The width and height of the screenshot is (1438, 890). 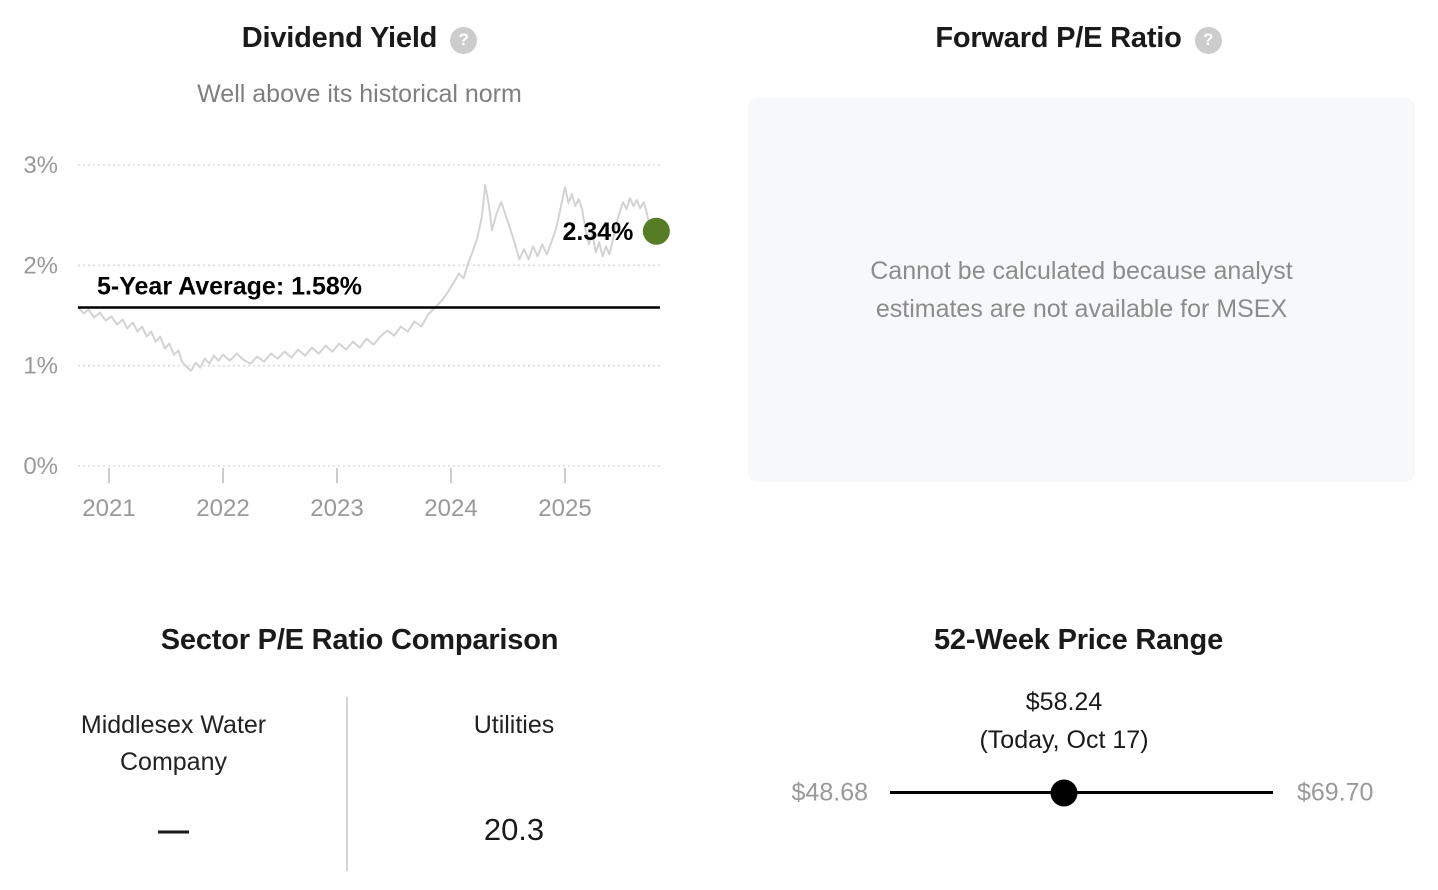 What do you see at coordinates (1064, 793) in the screenshot?
I see `current-price-marker` at bounding box center [1064, 793].